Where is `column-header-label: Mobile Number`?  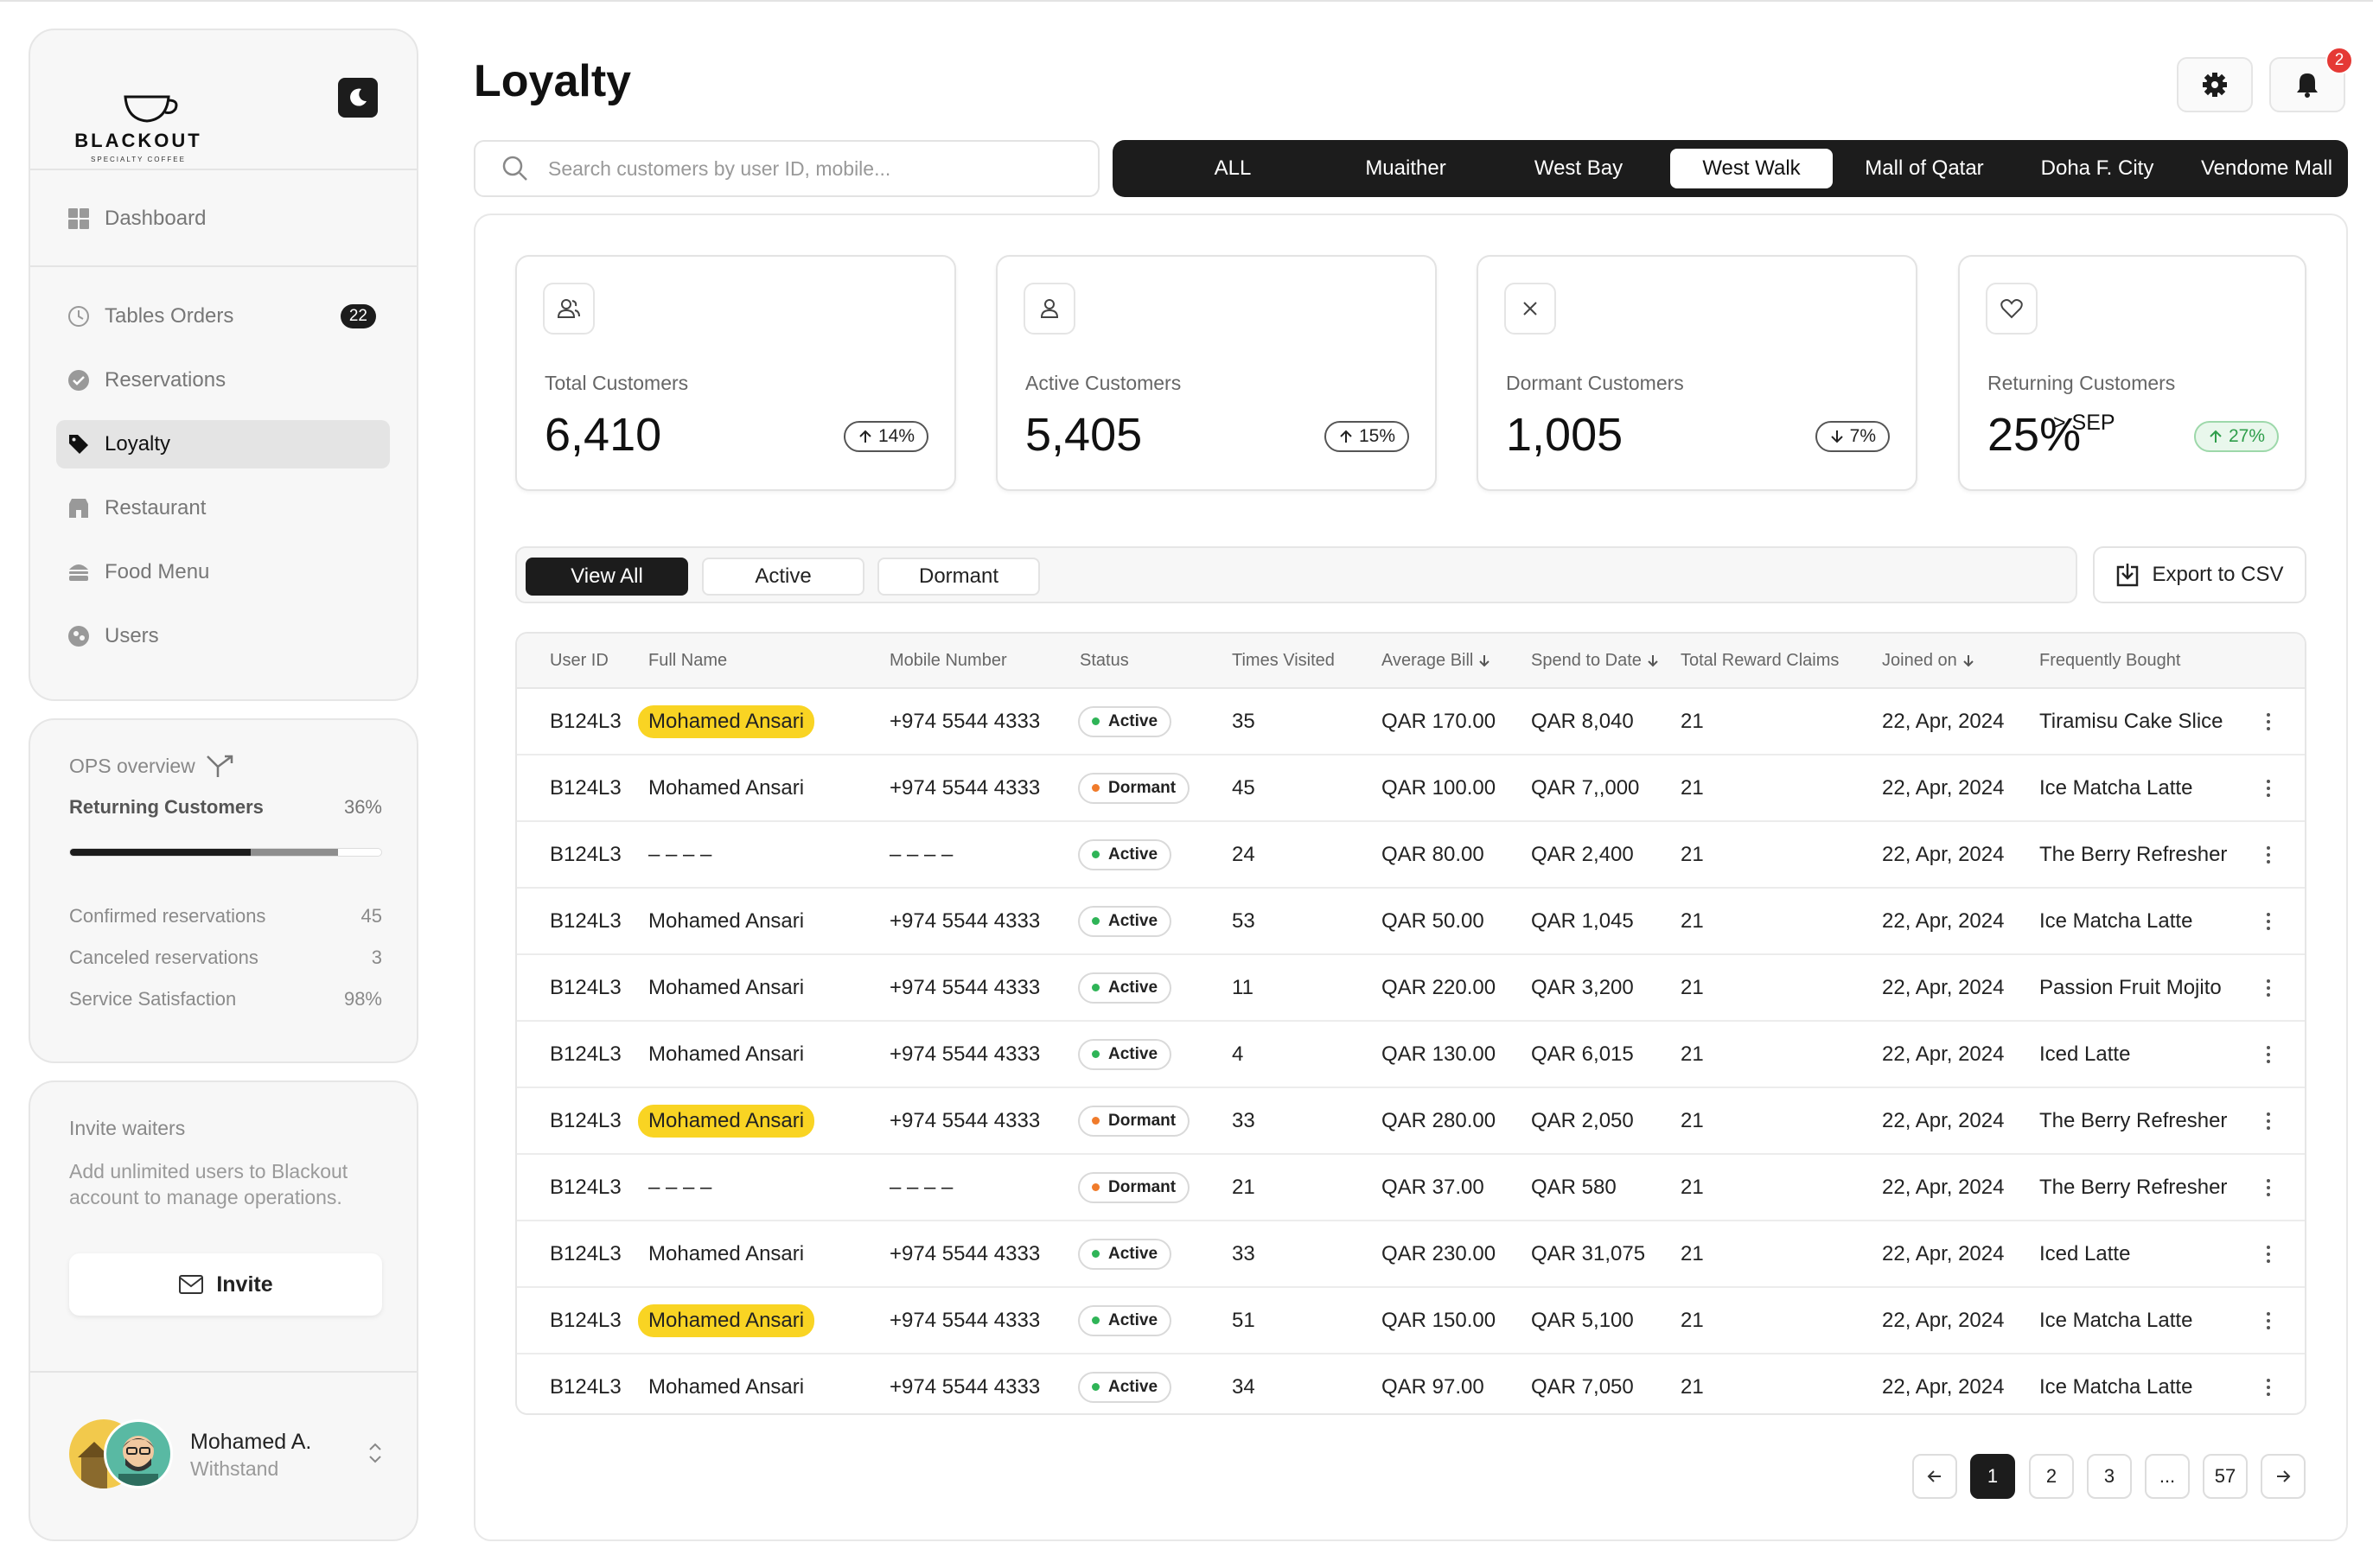
column-header-label: Mobile Number is located at coordinates (948, 660).